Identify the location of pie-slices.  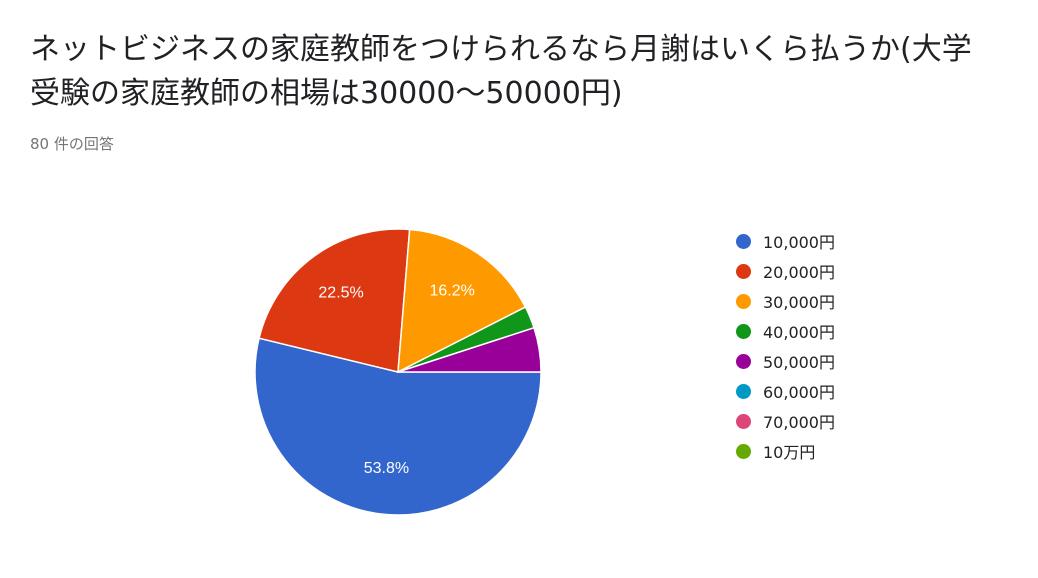
(398, 372).